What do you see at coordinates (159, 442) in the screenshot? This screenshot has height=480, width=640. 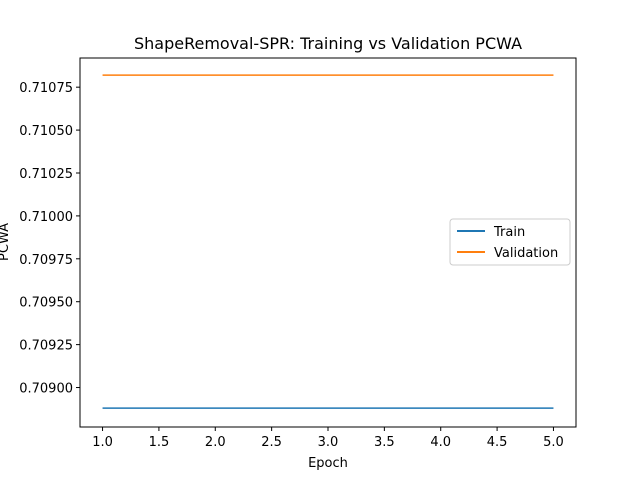 I see `x-tick-label: 1.5` at bounding box center [159, 442].